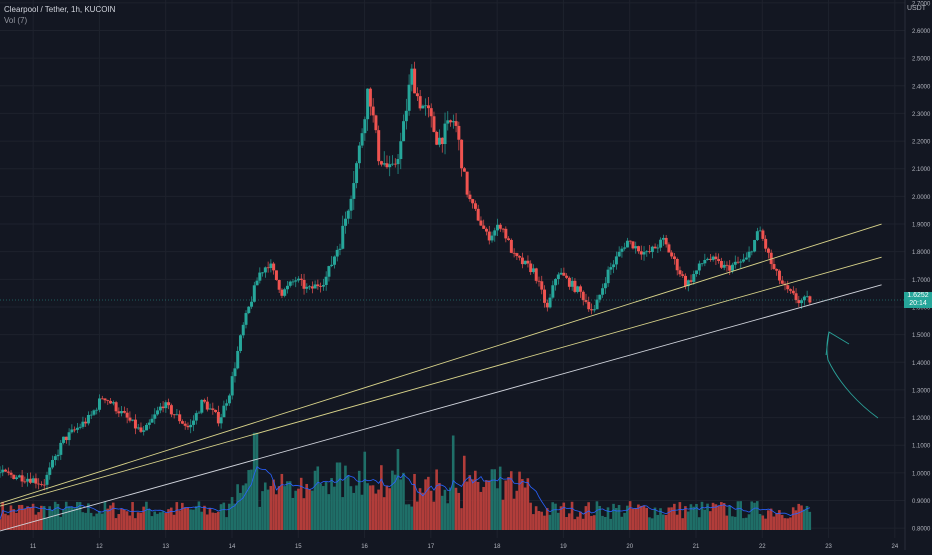 Image resolution: width=932 pixels, height=555 pixels. I want to click on y-tick-label: 2.1000, so click(921, 170).